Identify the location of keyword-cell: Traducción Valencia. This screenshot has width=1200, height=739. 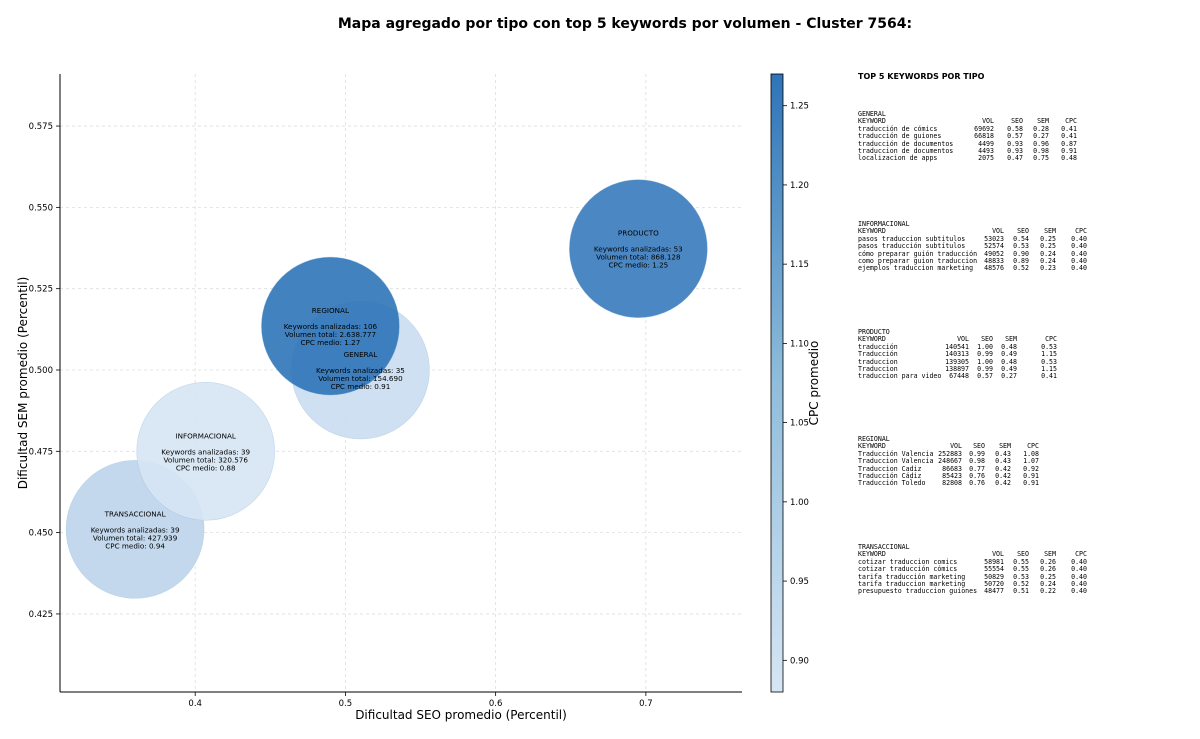
(896, 453).